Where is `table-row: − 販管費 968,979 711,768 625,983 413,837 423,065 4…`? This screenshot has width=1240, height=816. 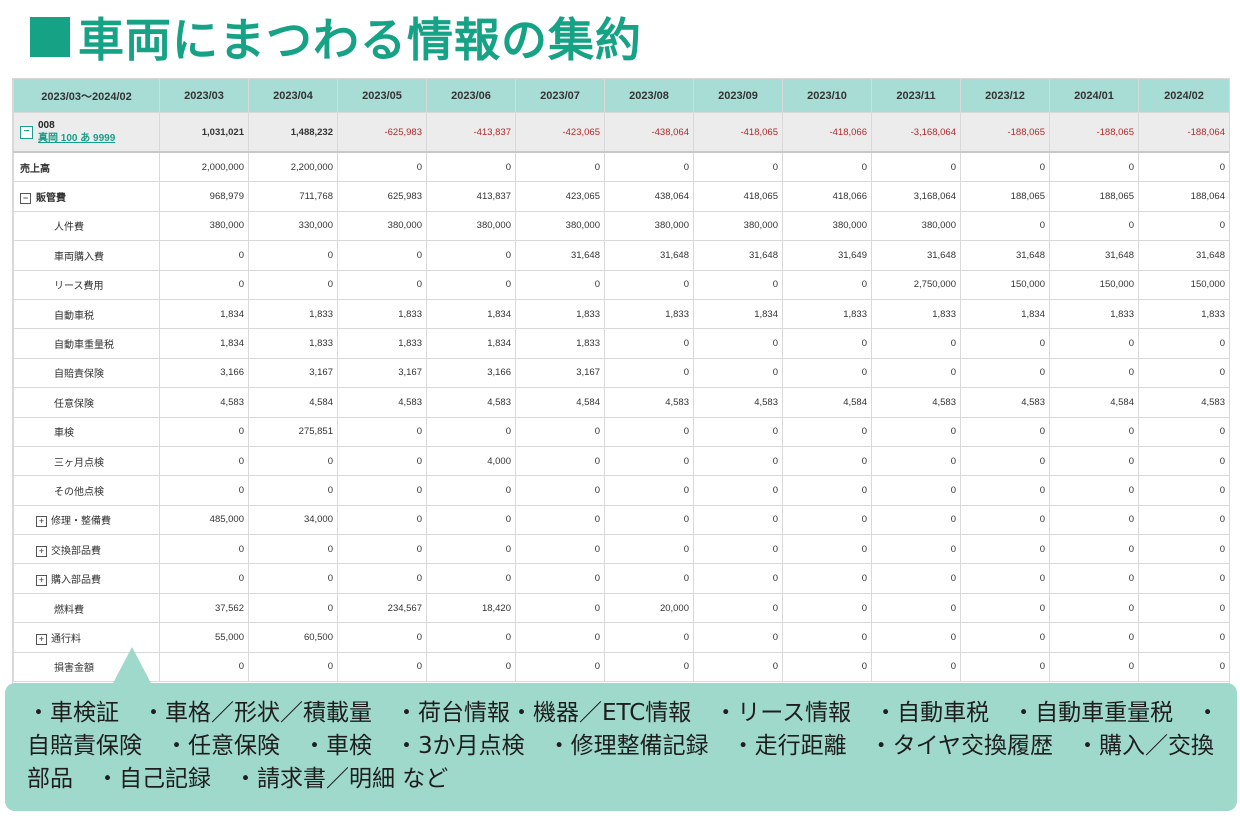 table-row: − 販管費 968,979 711,768 625,983 413,837 423,065 4… is located at coordinates (621, 196).